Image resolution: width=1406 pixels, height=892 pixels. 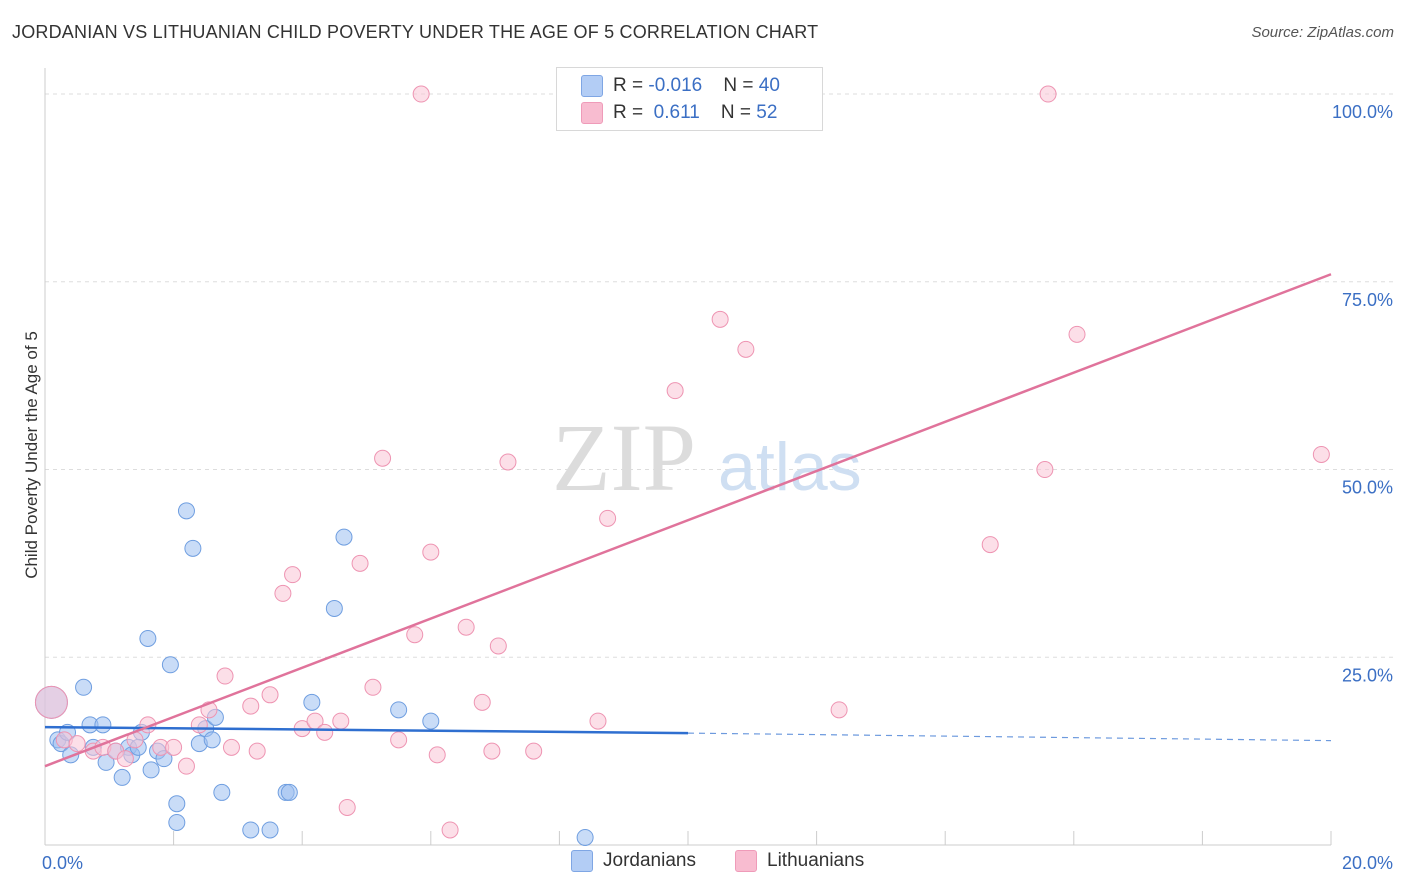 What do you see at coordinates (1367, 863) in the screenshot?
I see `x-tick-label: 20.0%` at bounding box center [1367, 863].